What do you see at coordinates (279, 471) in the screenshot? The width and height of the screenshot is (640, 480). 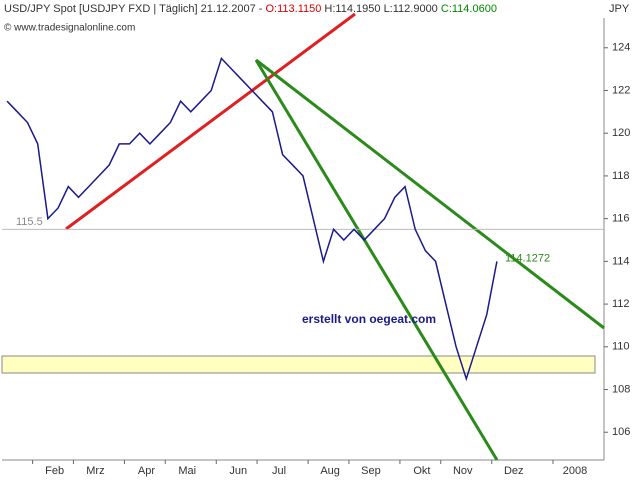 I see `x-tick-label: Jul` at bounding box center [279, 471].